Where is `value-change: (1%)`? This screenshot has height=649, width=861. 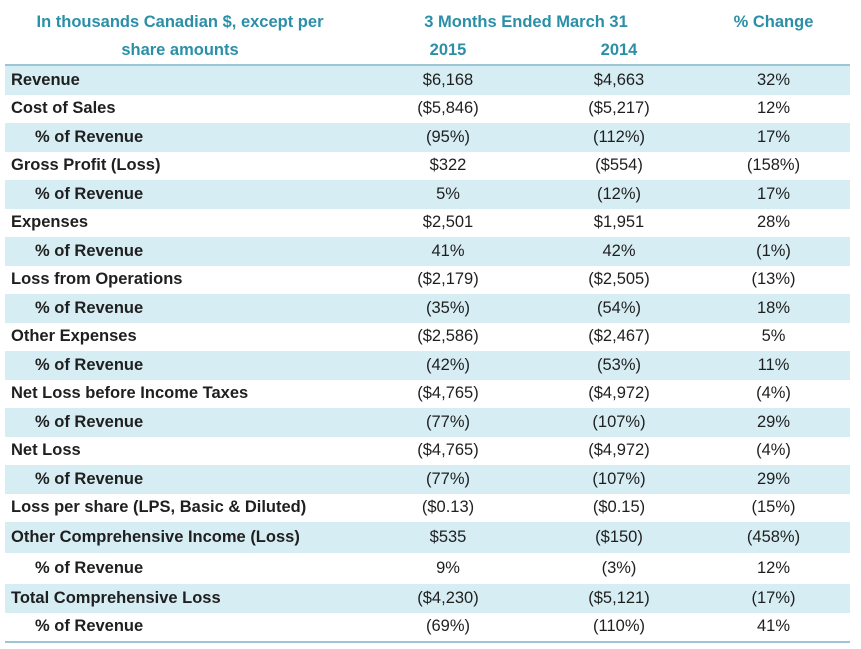 value-change: (1%) is located at coordinates (774, 251).